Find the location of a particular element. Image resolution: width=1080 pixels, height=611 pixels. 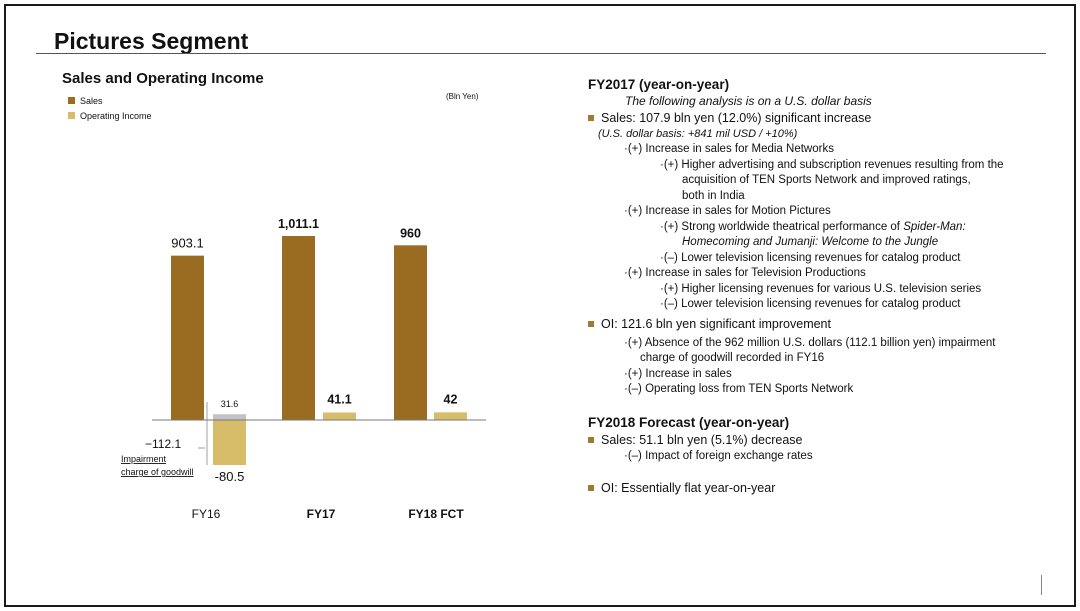

sales-usd-basis: (U.S. dollar basis: +841 mil USD / +10%) is located at coordinates (698, 133).